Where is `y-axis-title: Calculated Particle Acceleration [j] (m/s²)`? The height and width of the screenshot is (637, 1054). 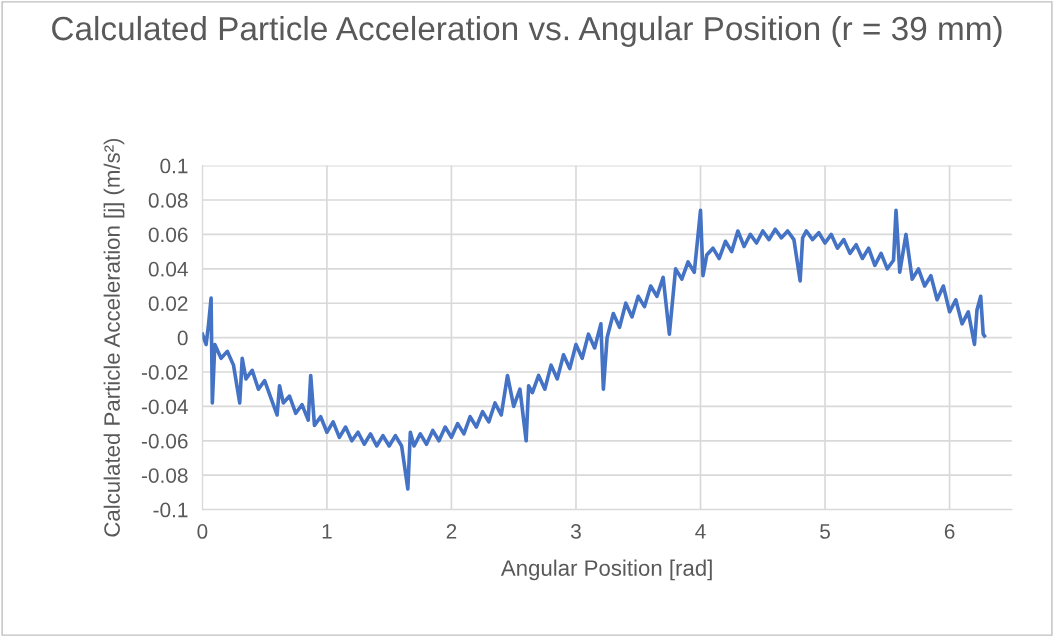 y-axis-title: Calculated Particle Acceleration [j] (m/s²) is located at coordinates (114, 337).